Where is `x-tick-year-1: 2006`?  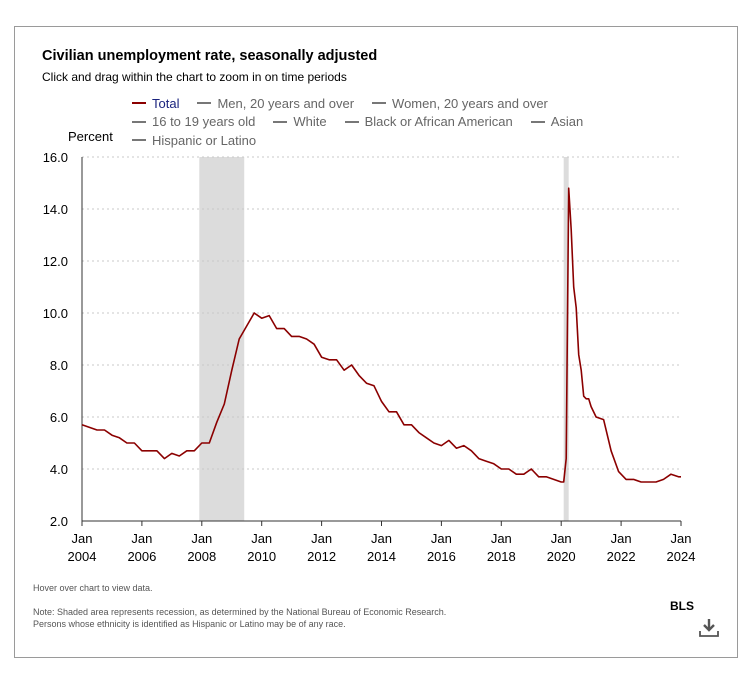
x-tick-year-1: 2006 is located at coordinates (141, 556).